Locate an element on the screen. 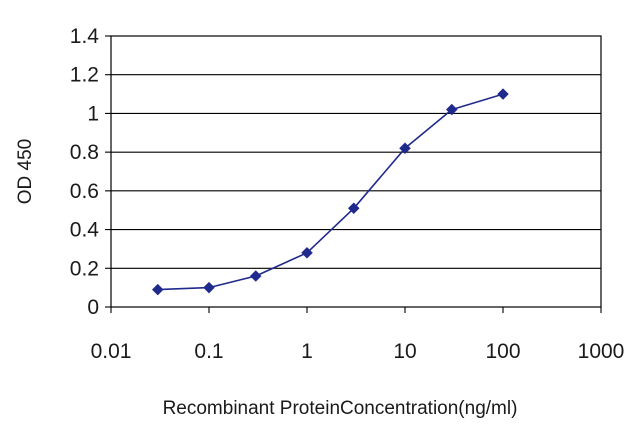 This screenshot has height=427, width=640. y-tick-label: 0.4 is located at coordinates (85, 230).